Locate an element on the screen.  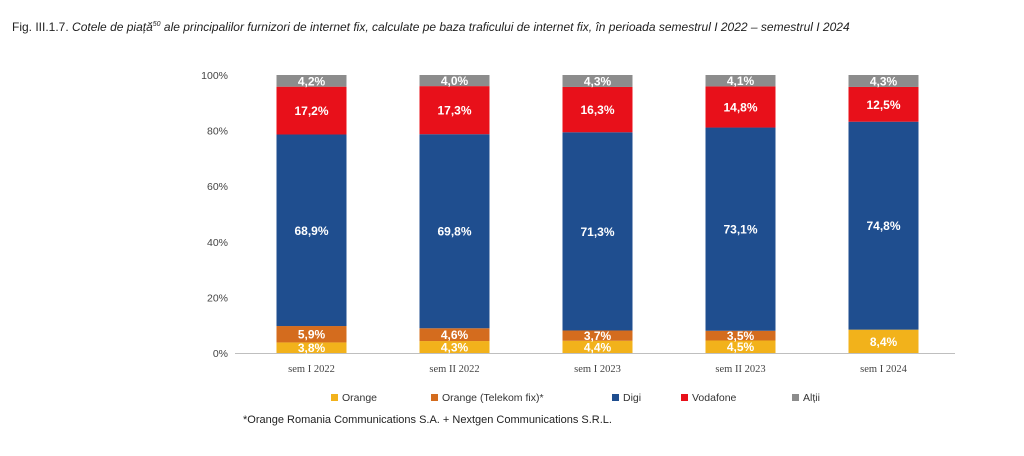
y-tick-label: 100% is located at coordinates (214, 76).